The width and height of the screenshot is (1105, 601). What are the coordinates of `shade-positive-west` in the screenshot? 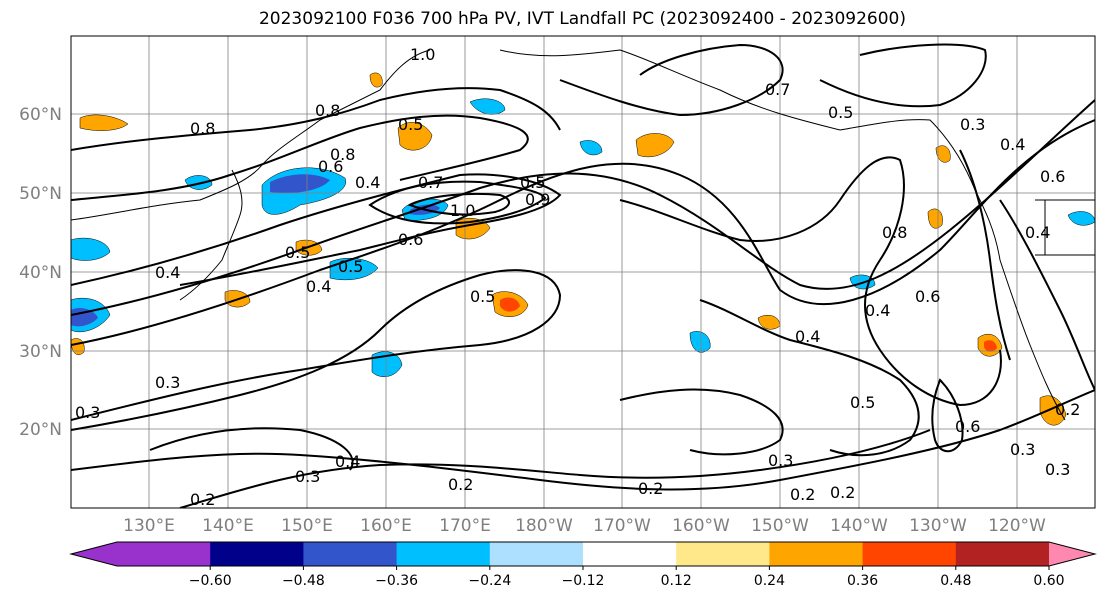 It's located at (104, 122).